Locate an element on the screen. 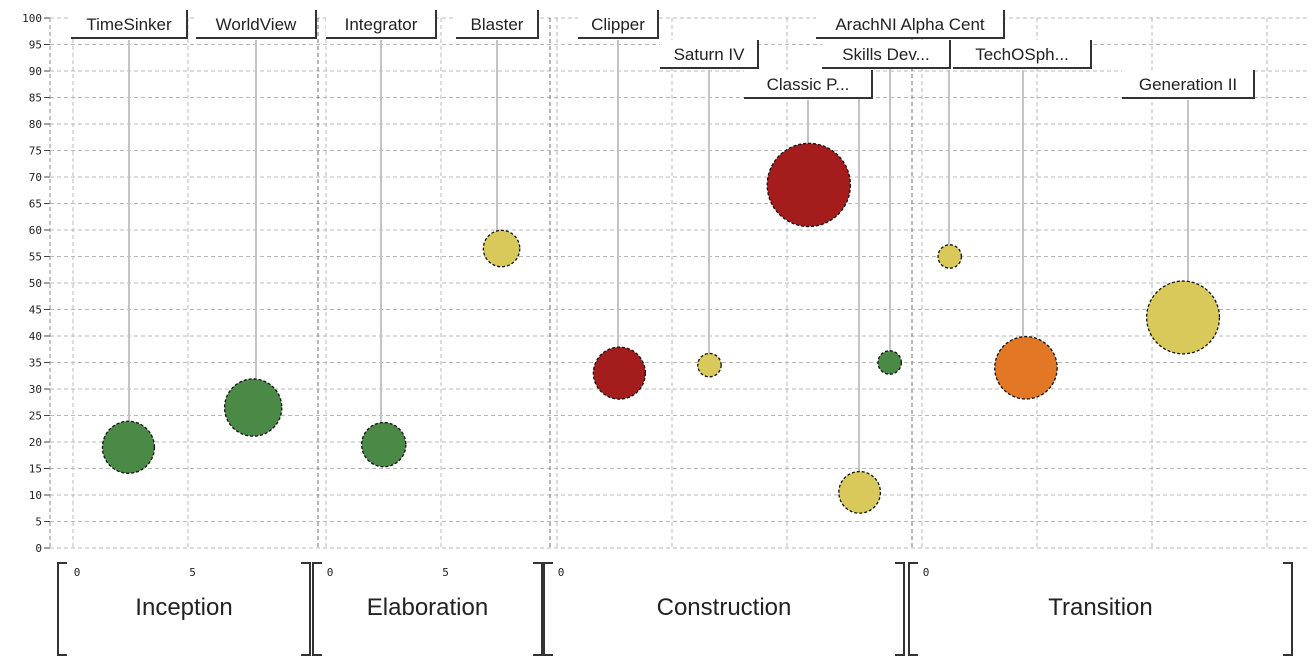 Image resolution: width=1314 pixels, height=660 pixels. y-tick-label: 85 is located at coordinates (35, 98).